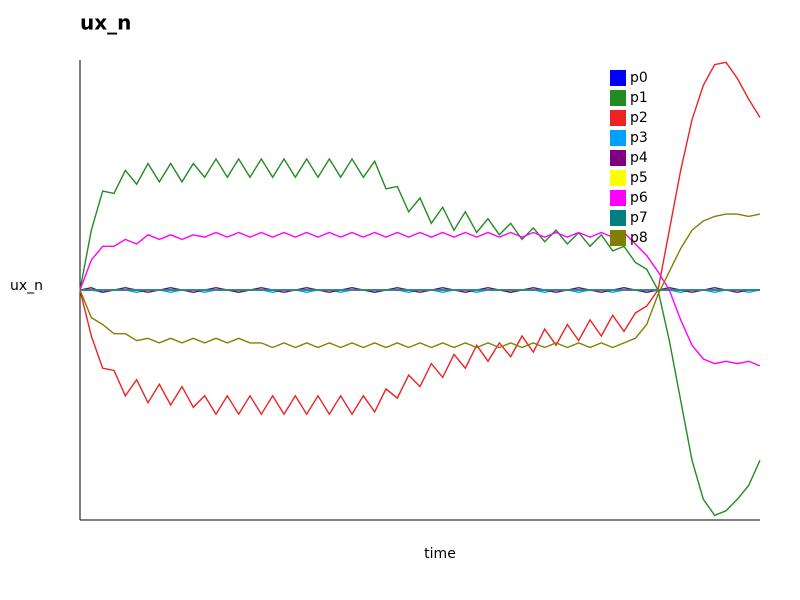  Describe the element at coordinates (629, 158) in the screenshot. I see `legend: p0 p1 p2 p3 p4 p5 p6 p7 p8` at that location.